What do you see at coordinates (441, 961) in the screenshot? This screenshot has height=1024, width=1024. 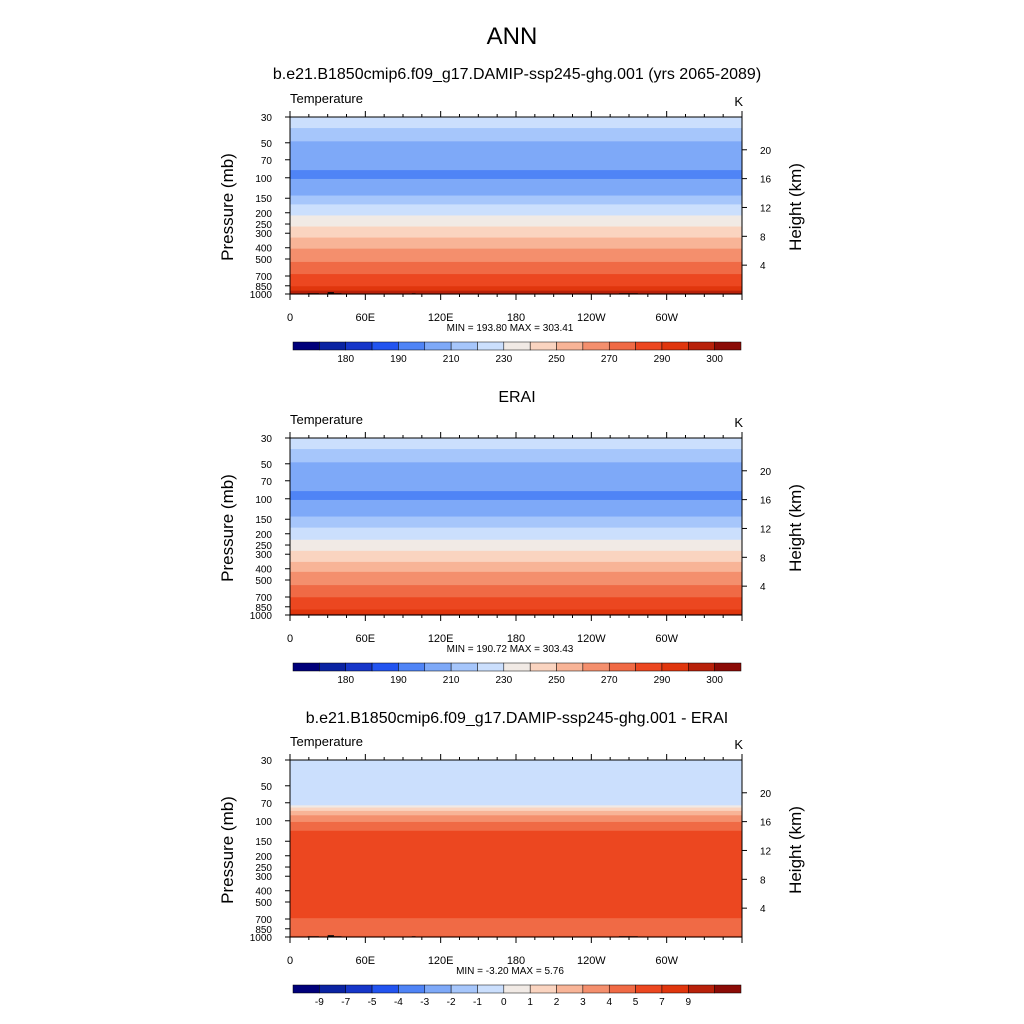 I see `x-tick-label: 120E` at bounding box center [441, 961].